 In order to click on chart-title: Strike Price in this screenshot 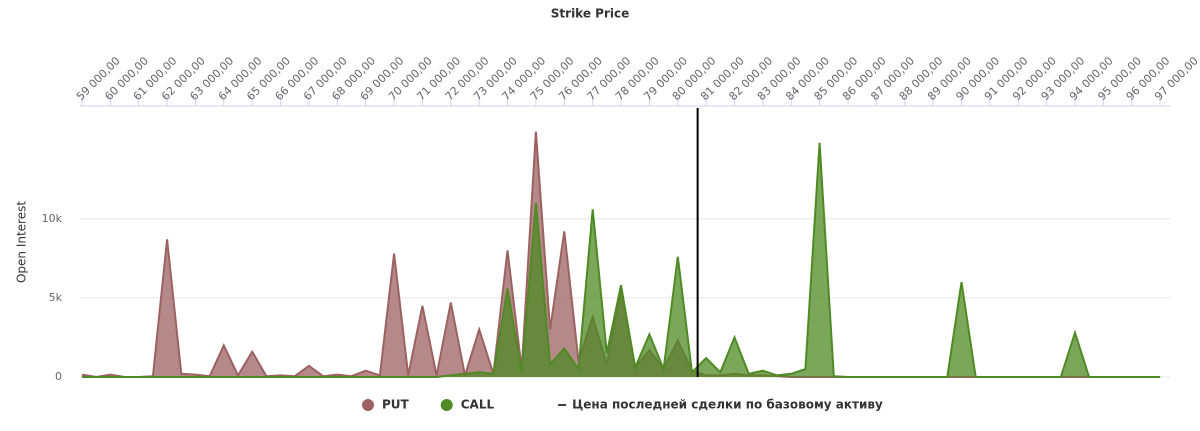, I will do `click(590, 14)`.